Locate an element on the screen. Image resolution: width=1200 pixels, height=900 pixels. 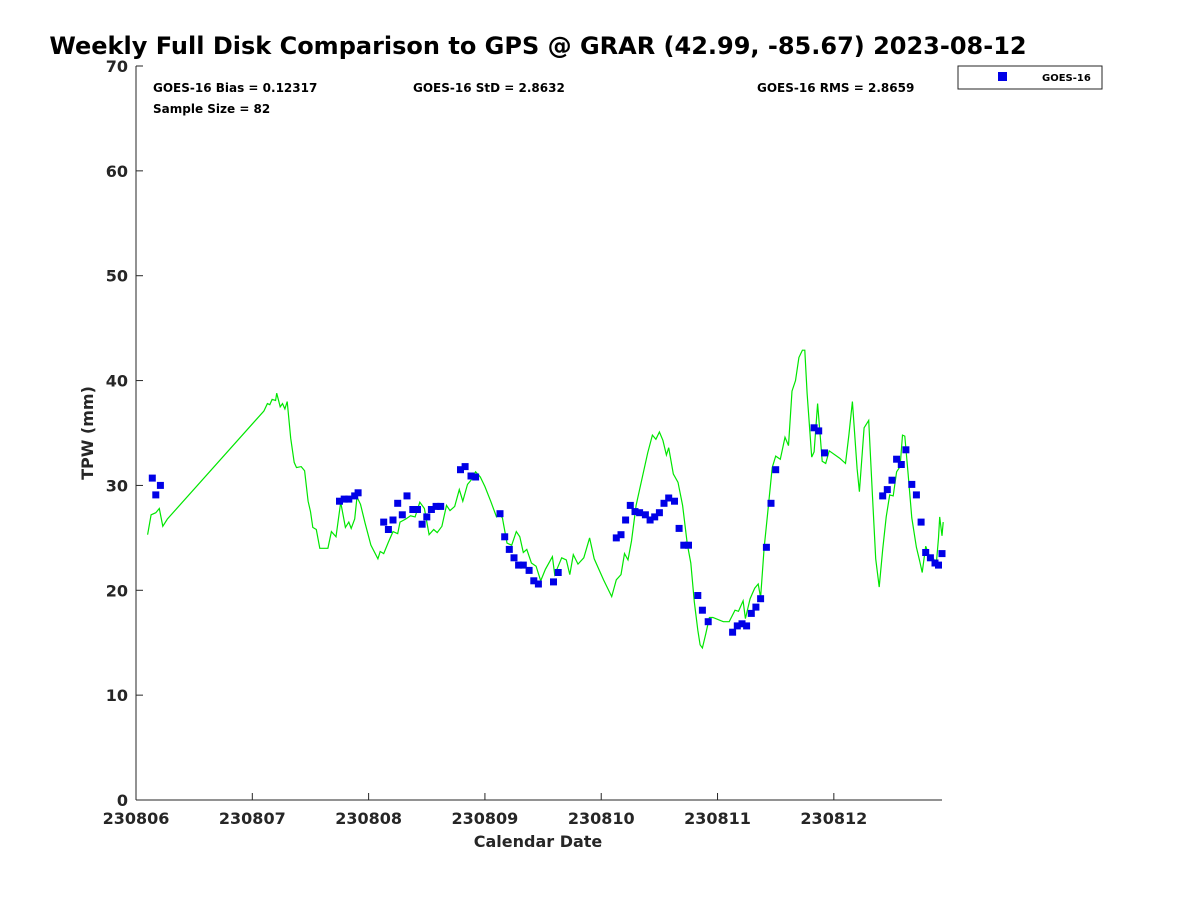
x-tick-label: 230806 is located at coordinates (136, 818).